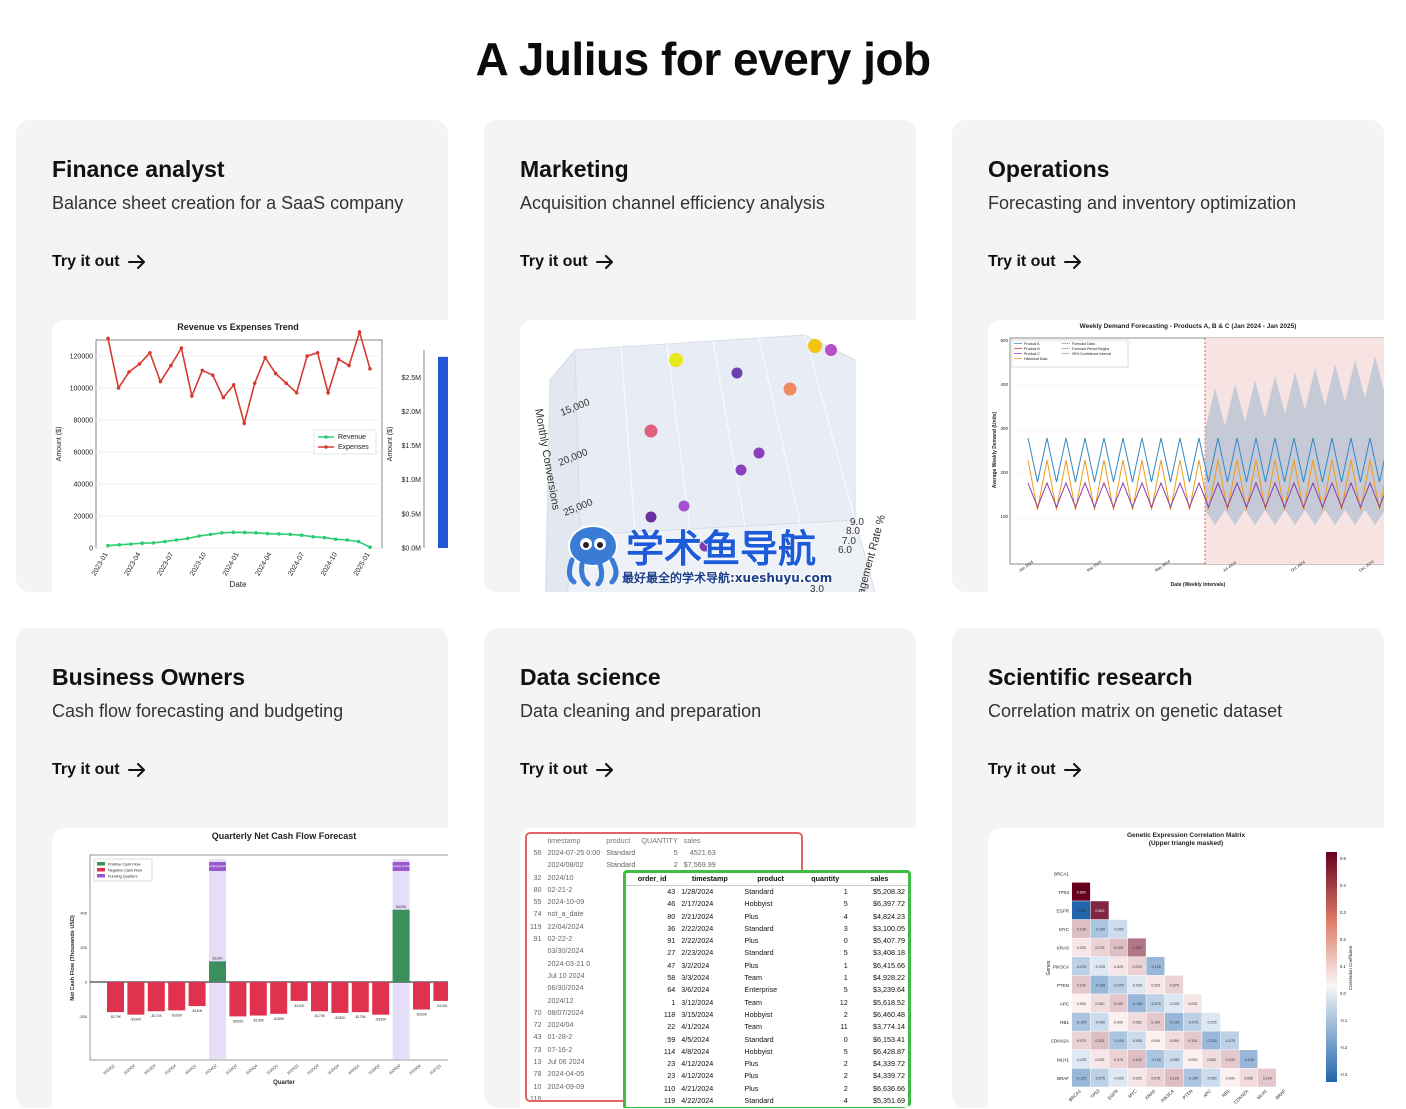  I want to click on table-cell: $5,208.32, so click(889, 892).